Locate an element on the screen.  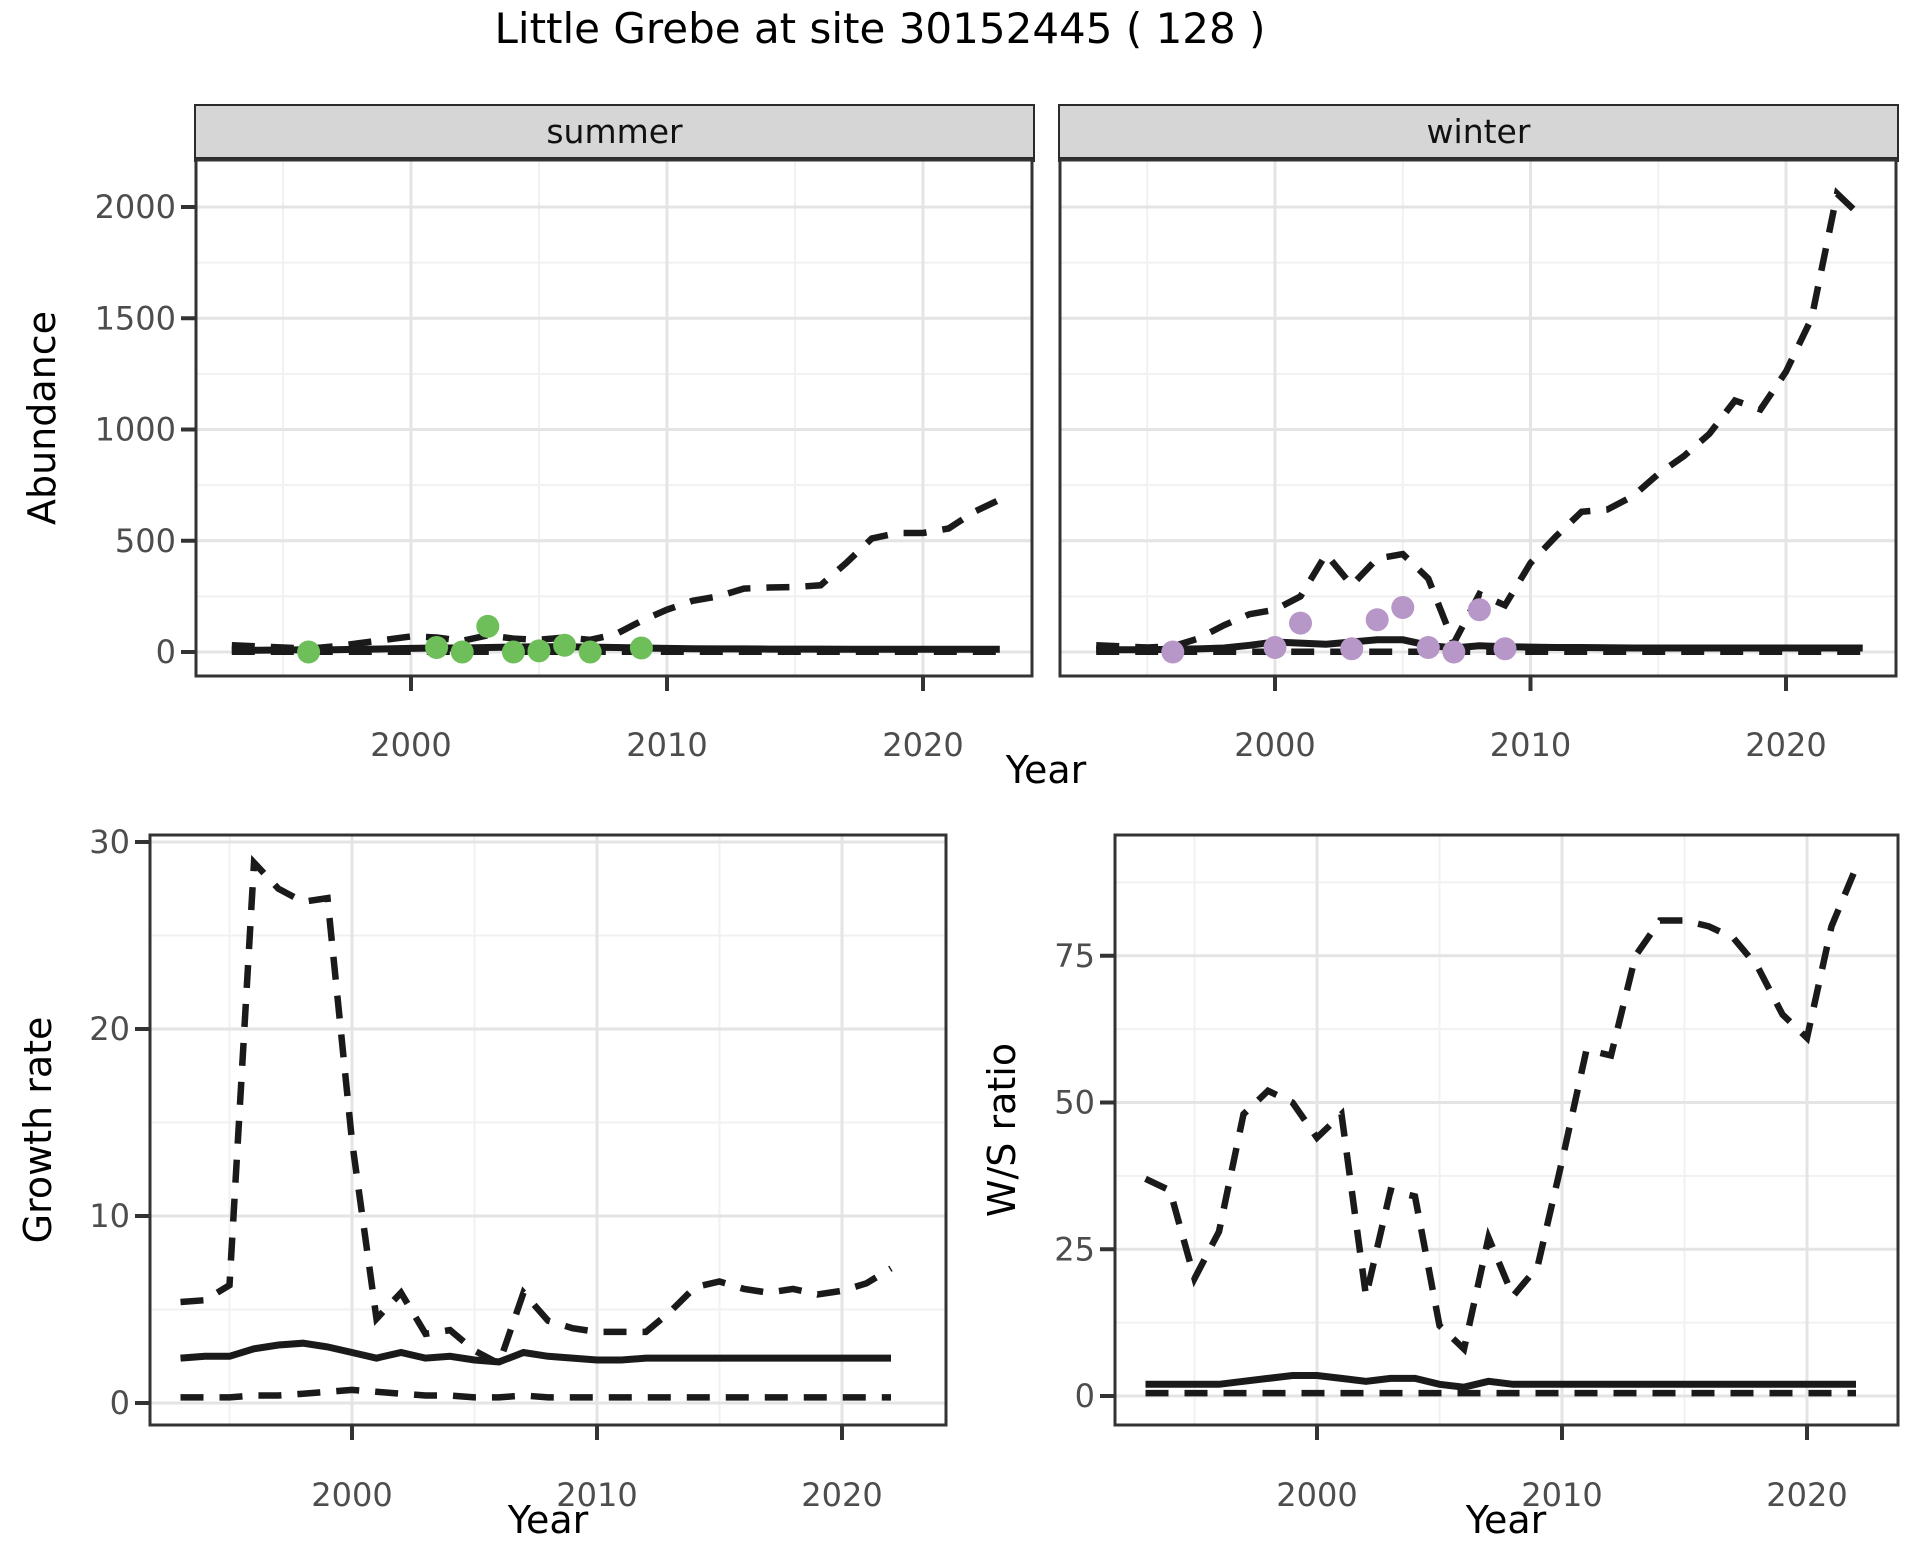
x-axis-label-year-top: Year is located at coordinates (1046, 770).